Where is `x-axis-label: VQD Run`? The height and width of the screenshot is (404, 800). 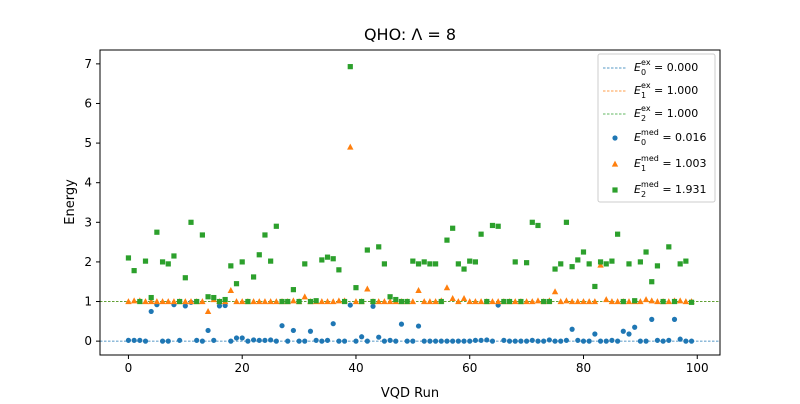
x-axis-label: VQD Run is located at coordinates (410, 393).